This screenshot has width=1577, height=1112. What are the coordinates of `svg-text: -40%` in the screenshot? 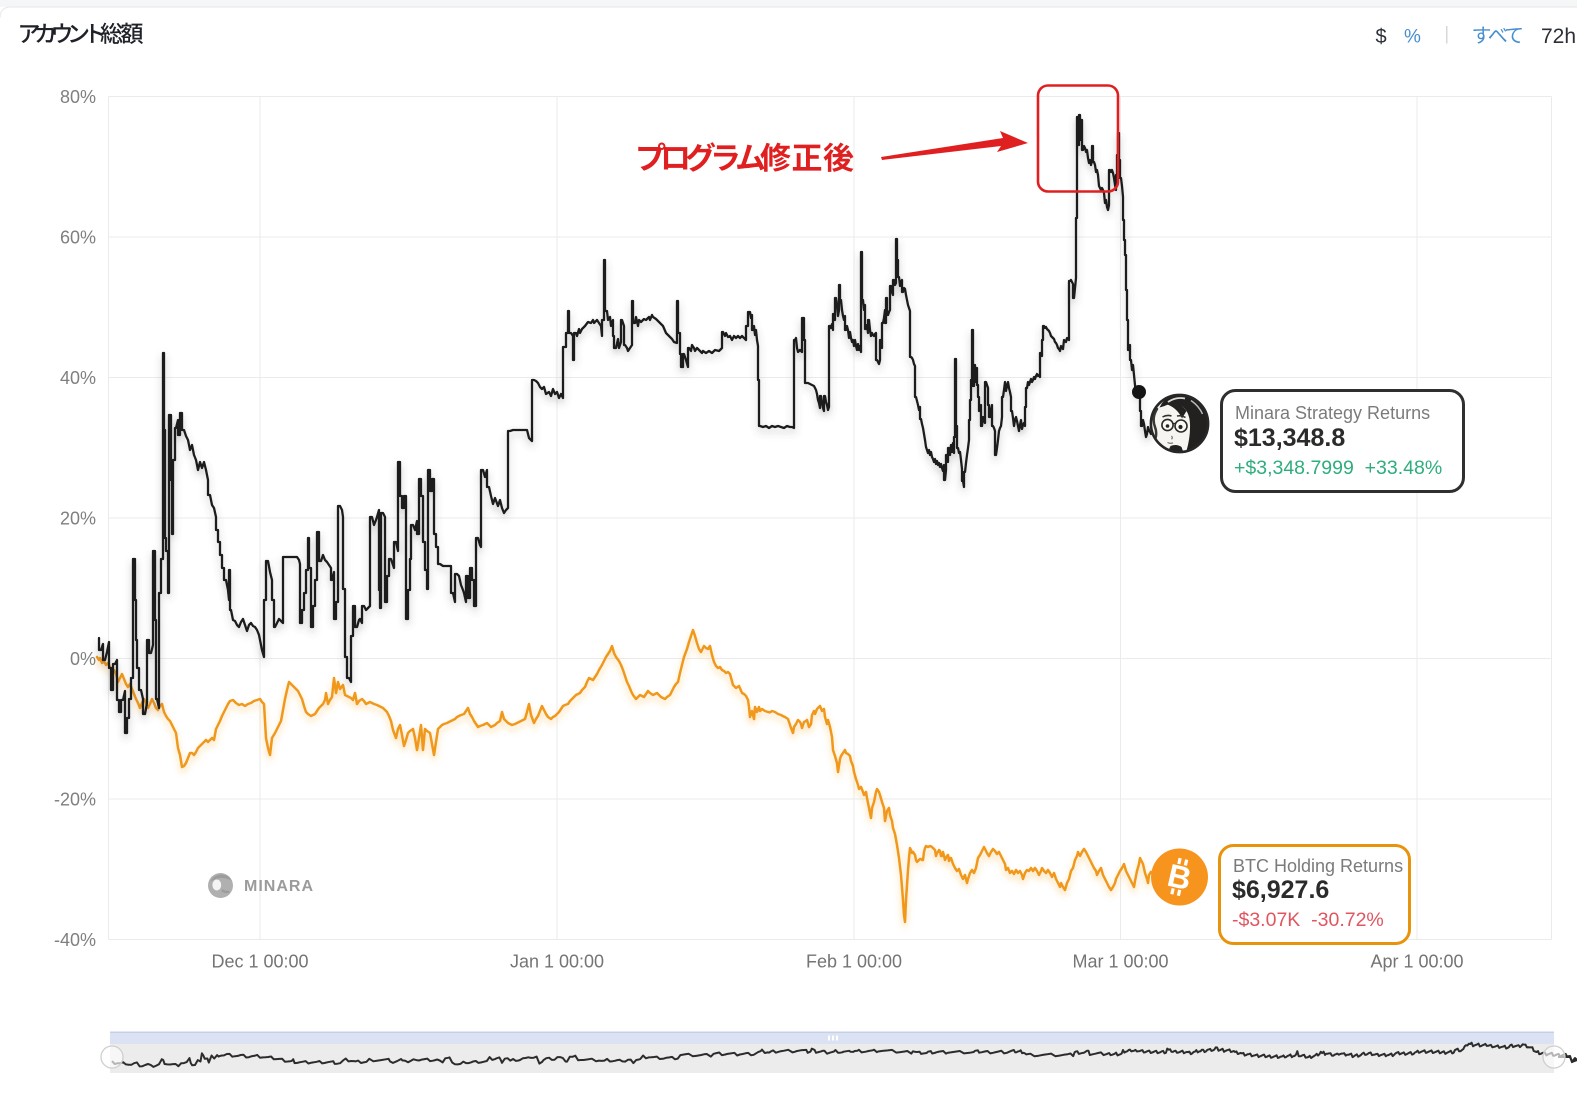 It's located at (75, 940).